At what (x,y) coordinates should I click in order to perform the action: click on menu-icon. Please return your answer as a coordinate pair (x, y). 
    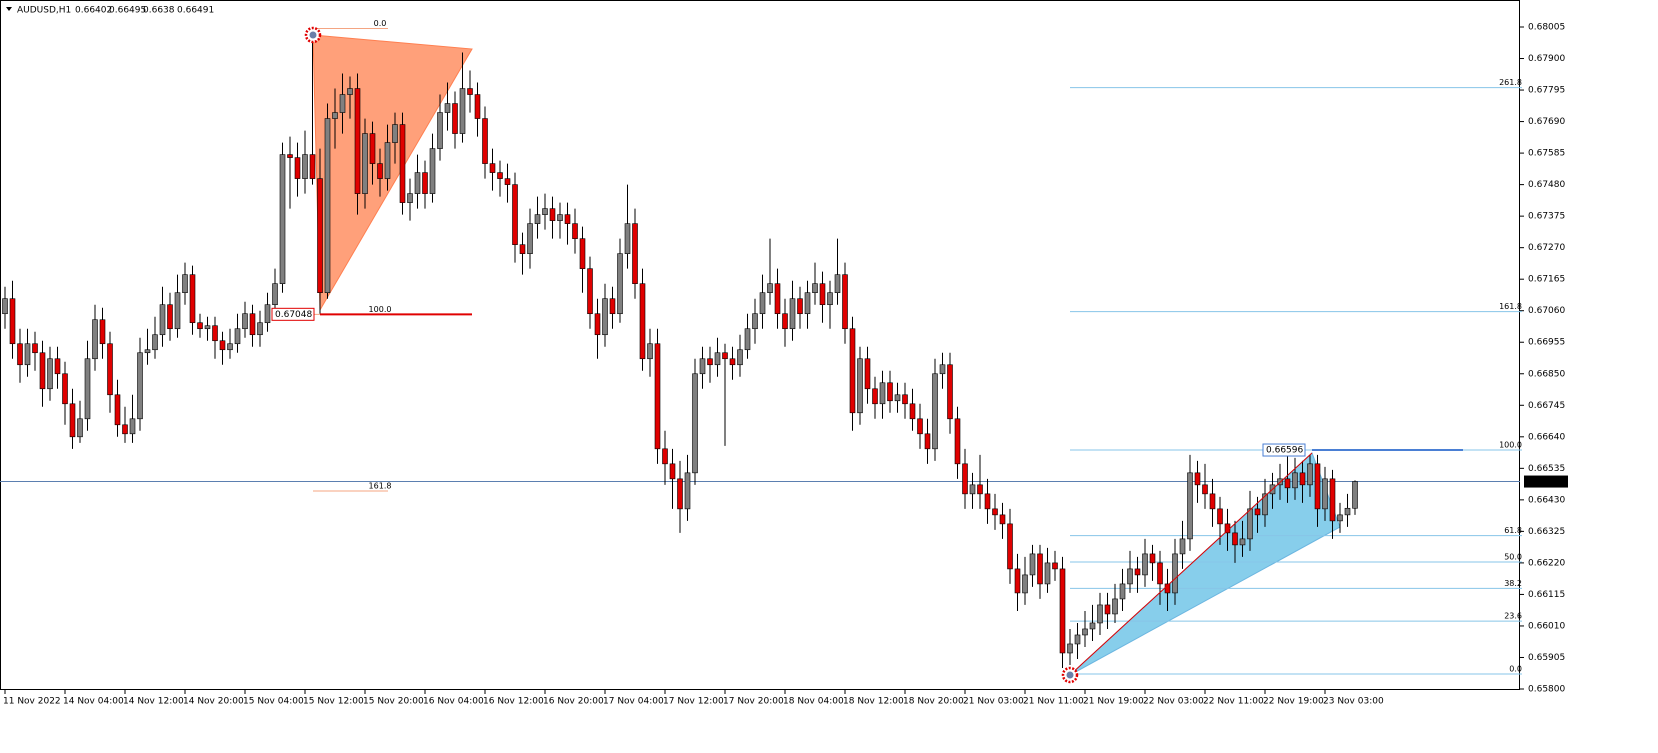
    Looking at the image, I should click on (9, 9).